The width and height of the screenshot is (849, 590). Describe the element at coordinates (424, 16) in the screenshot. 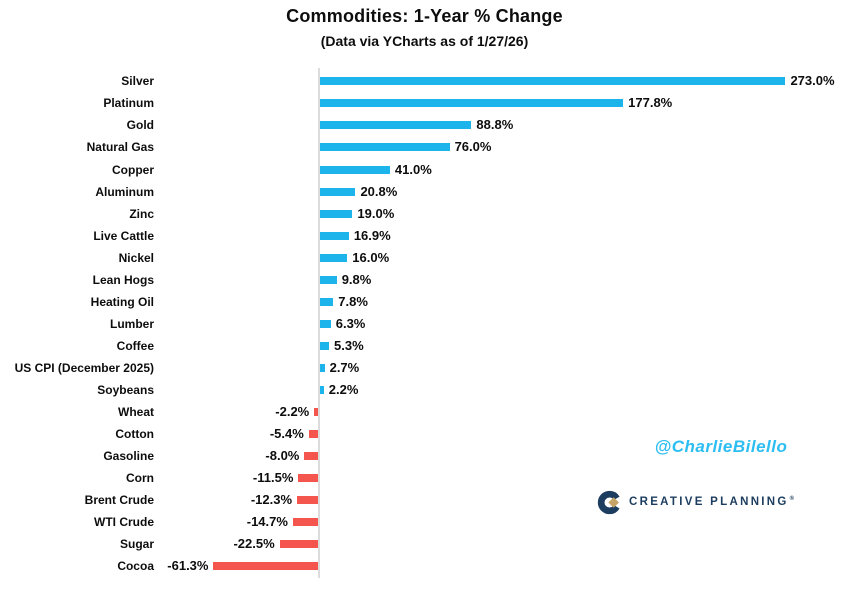

I see `chart-title: Commodities: 1-Year % Change` at that location.